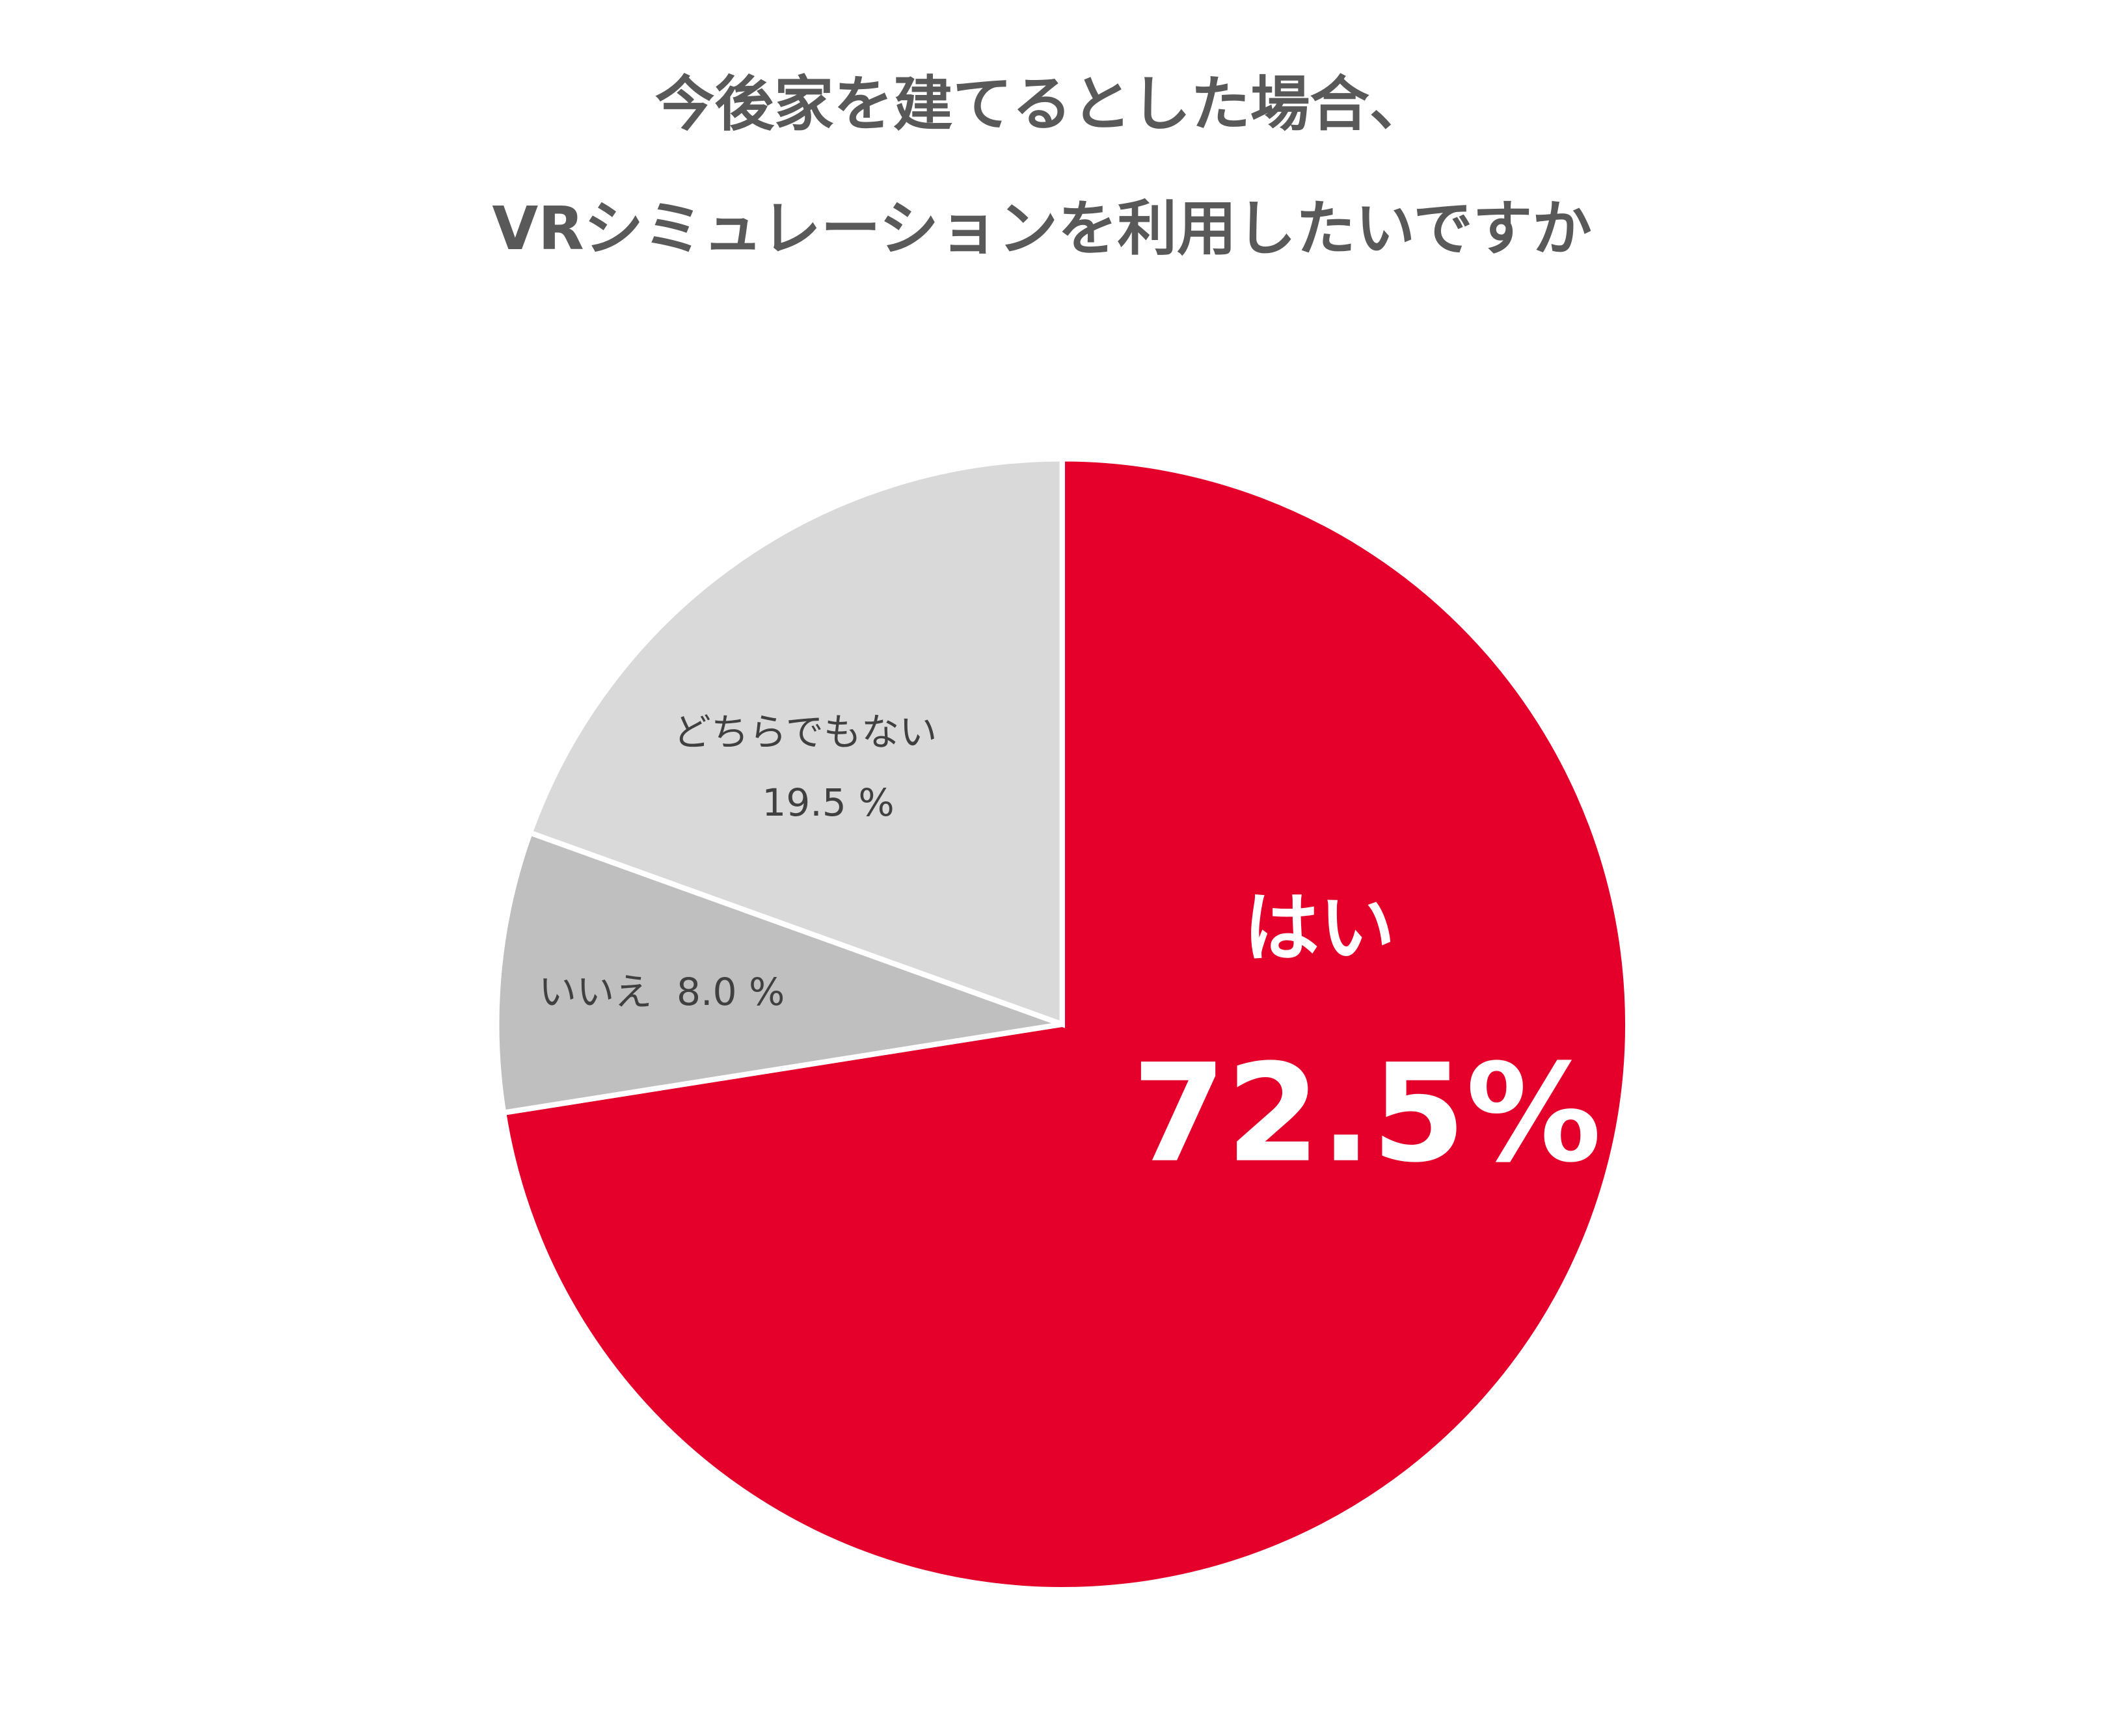  What do you see at coordinates (1319, 928) in the screenshot?
I see `slice-label: はい` at bounding box center [1319, 928].